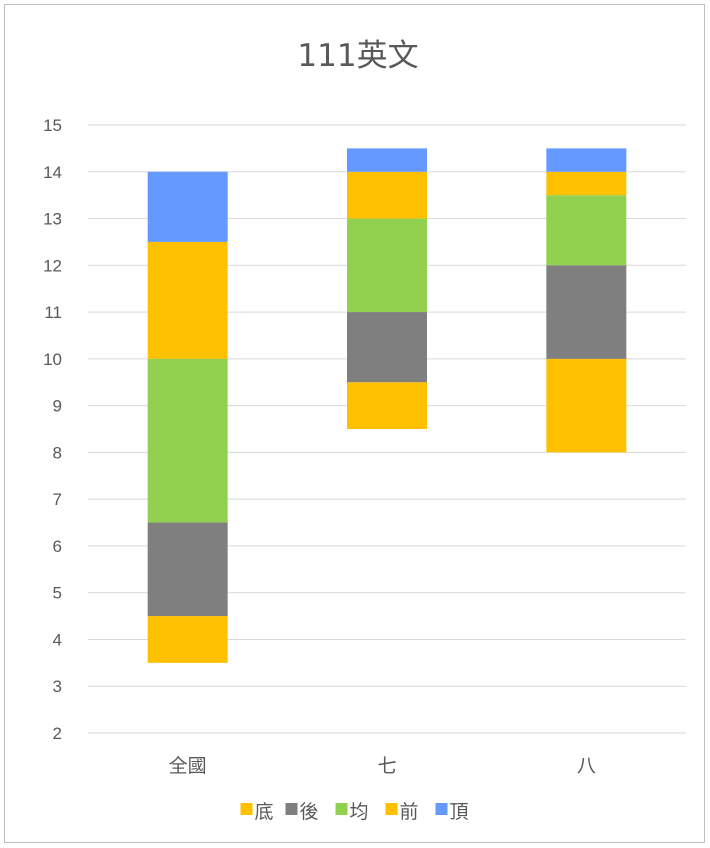 The image size is (710, 848). What do you see at coordinates (309, 812) in the screenshot?
I see `legend-label: 後` at bounding box center [309, 812].